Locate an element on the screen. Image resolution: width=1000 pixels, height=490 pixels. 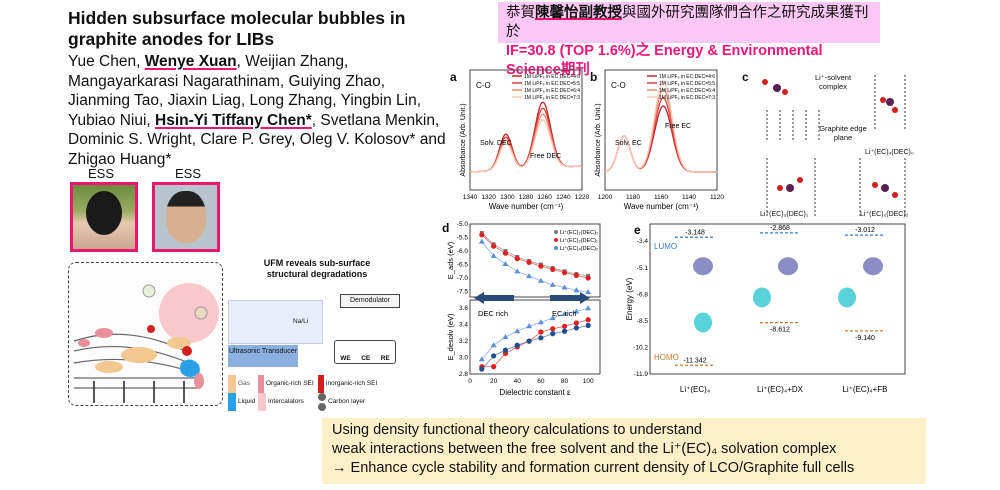
we-label: WE is located at coordinates (345, 358).